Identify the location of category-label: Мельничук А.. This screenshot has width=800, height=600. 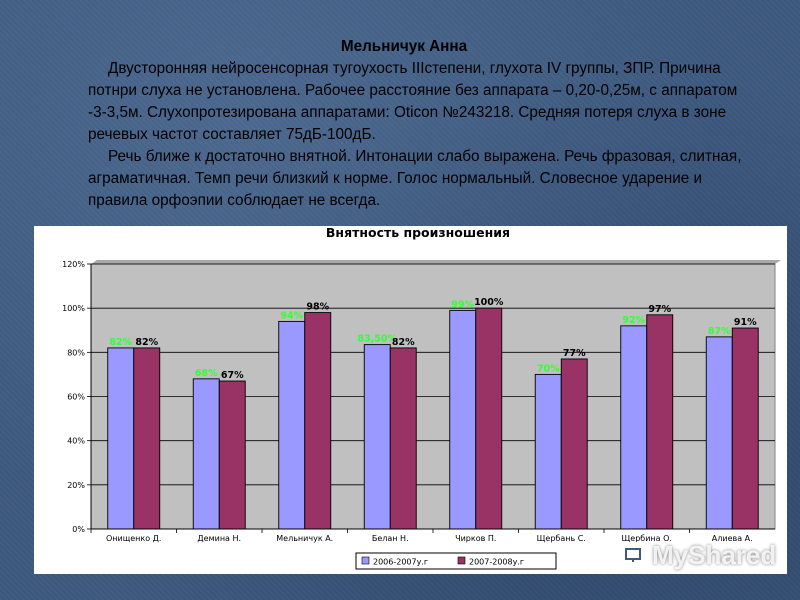
(304, 538).